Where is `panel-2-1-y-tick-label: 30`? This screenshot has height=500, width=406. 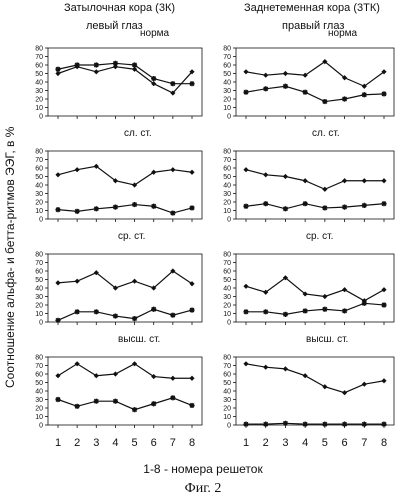 panel-2-1-y-tick-label: 30 is located at coordinates (39, 194).